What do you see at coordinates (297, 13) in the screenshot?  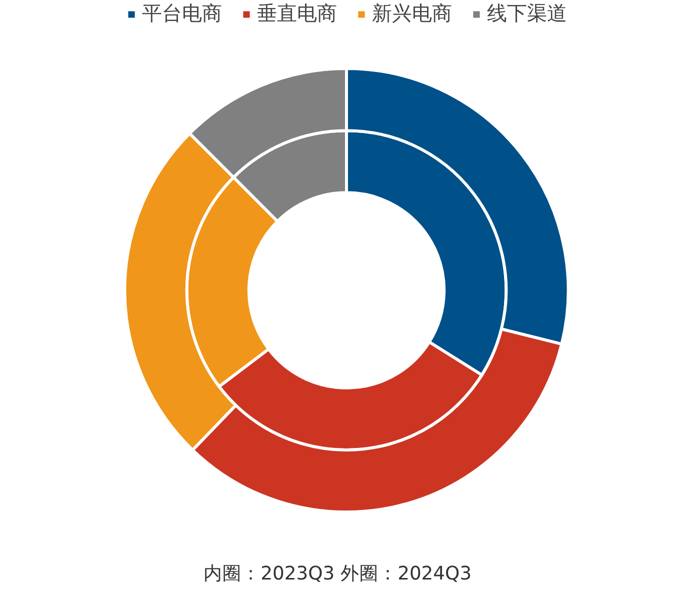 I see `legend-label: 垂直电商` at bounding box center [297, 13].